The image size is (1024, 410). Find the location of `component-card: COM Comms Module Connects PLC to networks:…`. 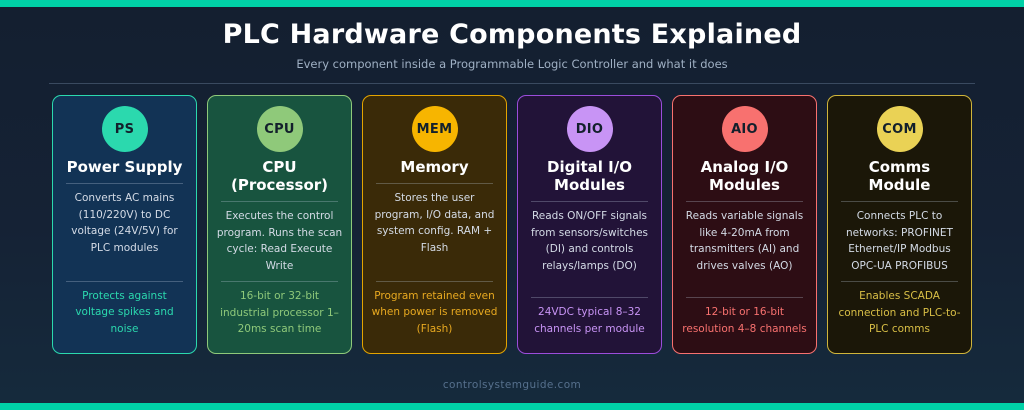

component-card: COM Comms Module Connects PLC to networks:… is located at coordinates (899, 224).